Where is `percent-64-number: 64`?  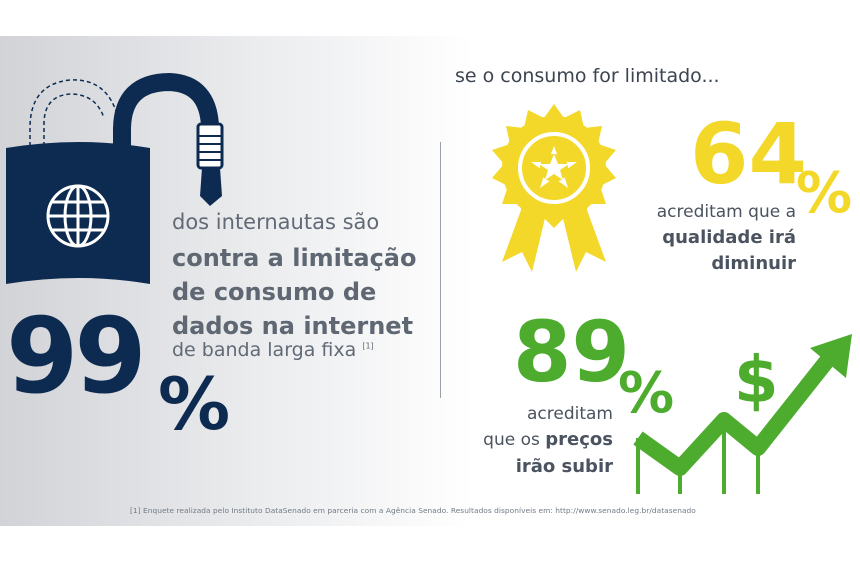
percent-64-number: 64 is located at coordinates (748, 154).